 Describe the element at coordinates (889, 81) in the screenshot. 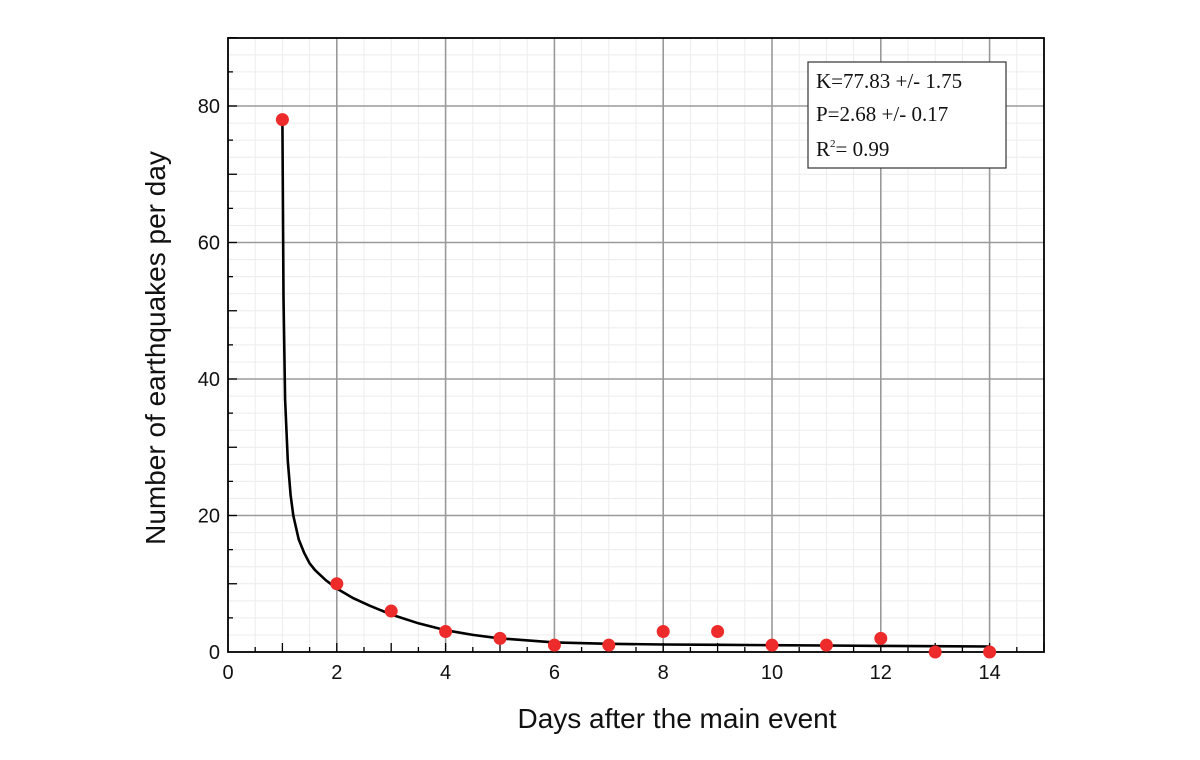

I see `annotation-k: K=77.83 +/- 1.75` at that location.